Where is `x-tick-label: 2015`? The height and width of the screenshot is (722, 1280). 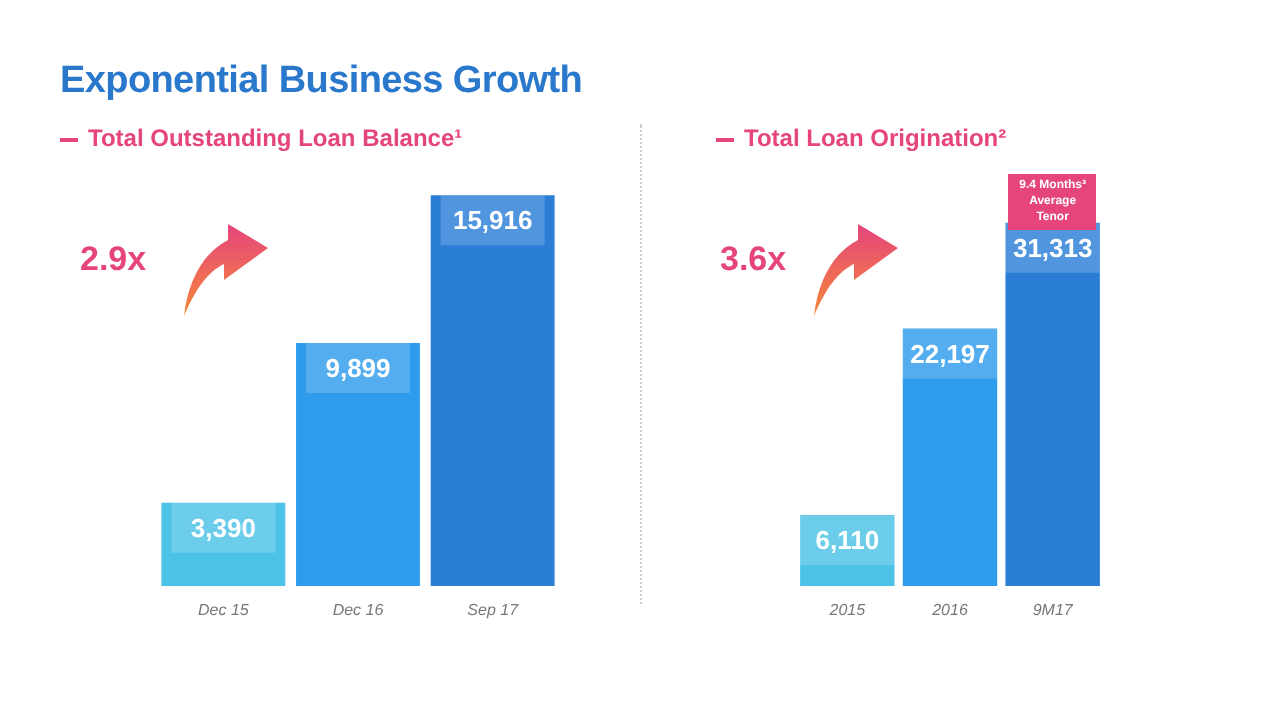
x-tick-label: 2015 is located at coordinates (847, 610).